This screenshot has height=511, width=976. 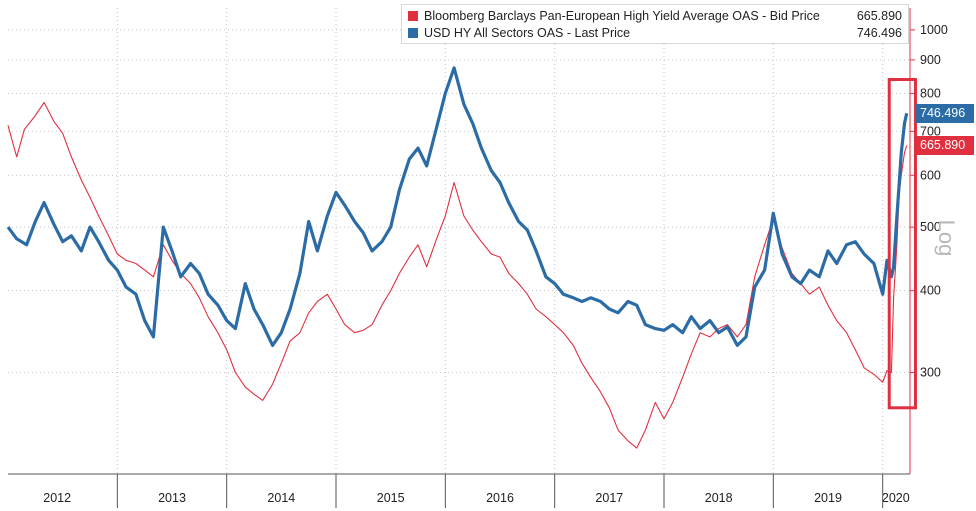 What do you see at coordinates (828, 498) in the screenshot?
I see `x-tick-label-2019: 2019` at bounding box center [828, 498].